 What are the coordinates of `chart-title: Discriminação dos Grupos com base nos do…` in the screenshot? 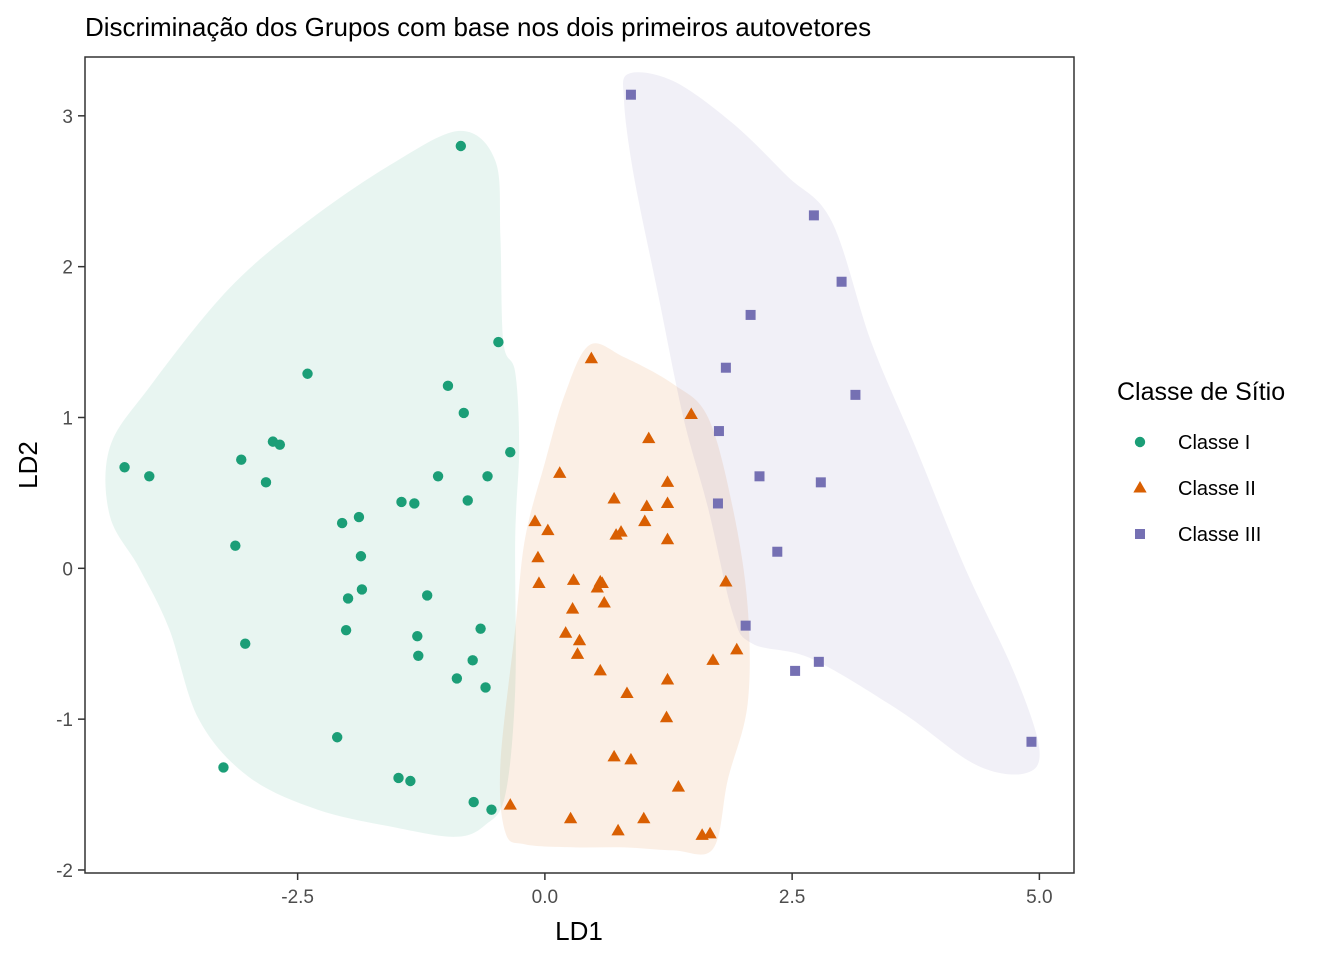 It's located at (478, 27).